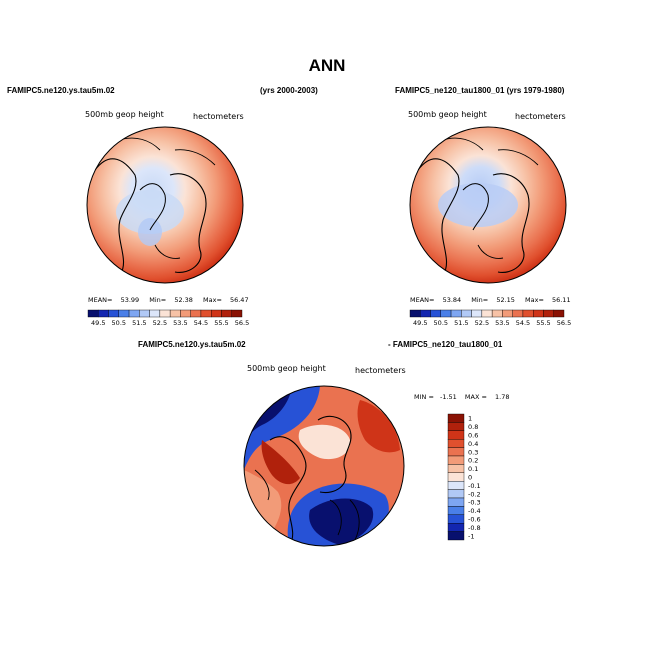 The width and height of the screenshot is (654, 654). What do you see at coordinates (474, 494) in the screenshot?
I see `colorbar-tick-label: -0.2` at bounding box center [474, 494].